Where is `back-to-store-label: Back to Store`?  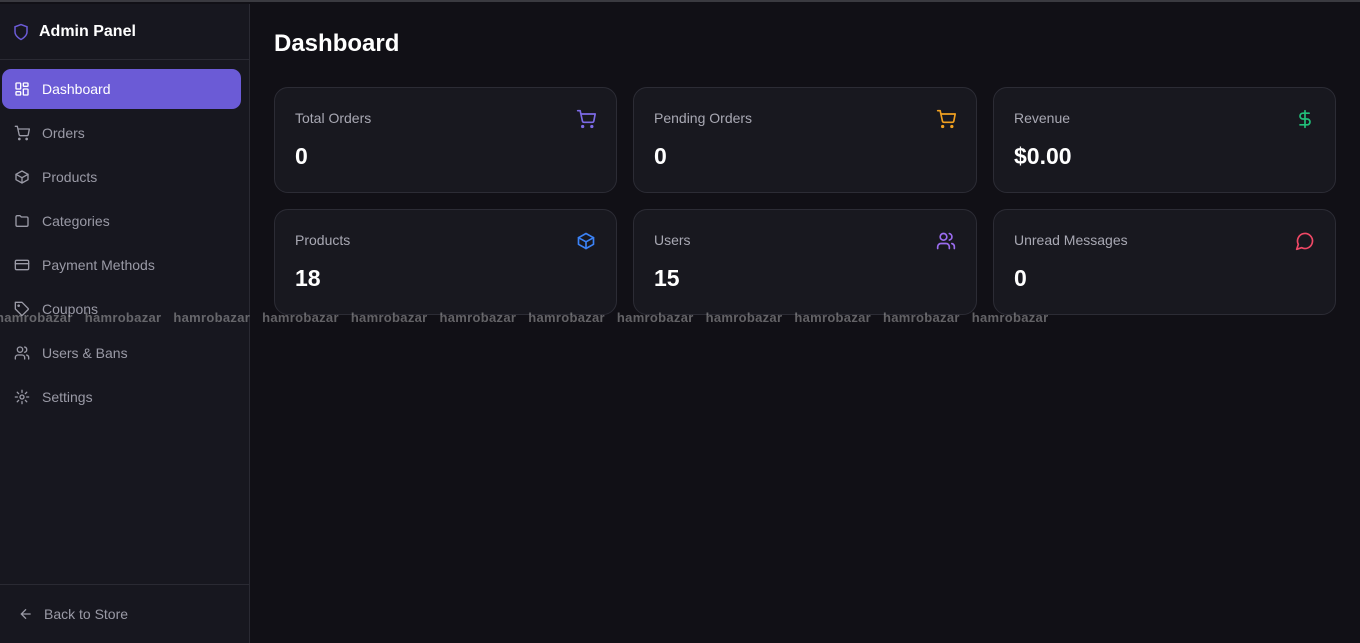 back-to-store-label: Back to Store is located at coordinates (86, 614).